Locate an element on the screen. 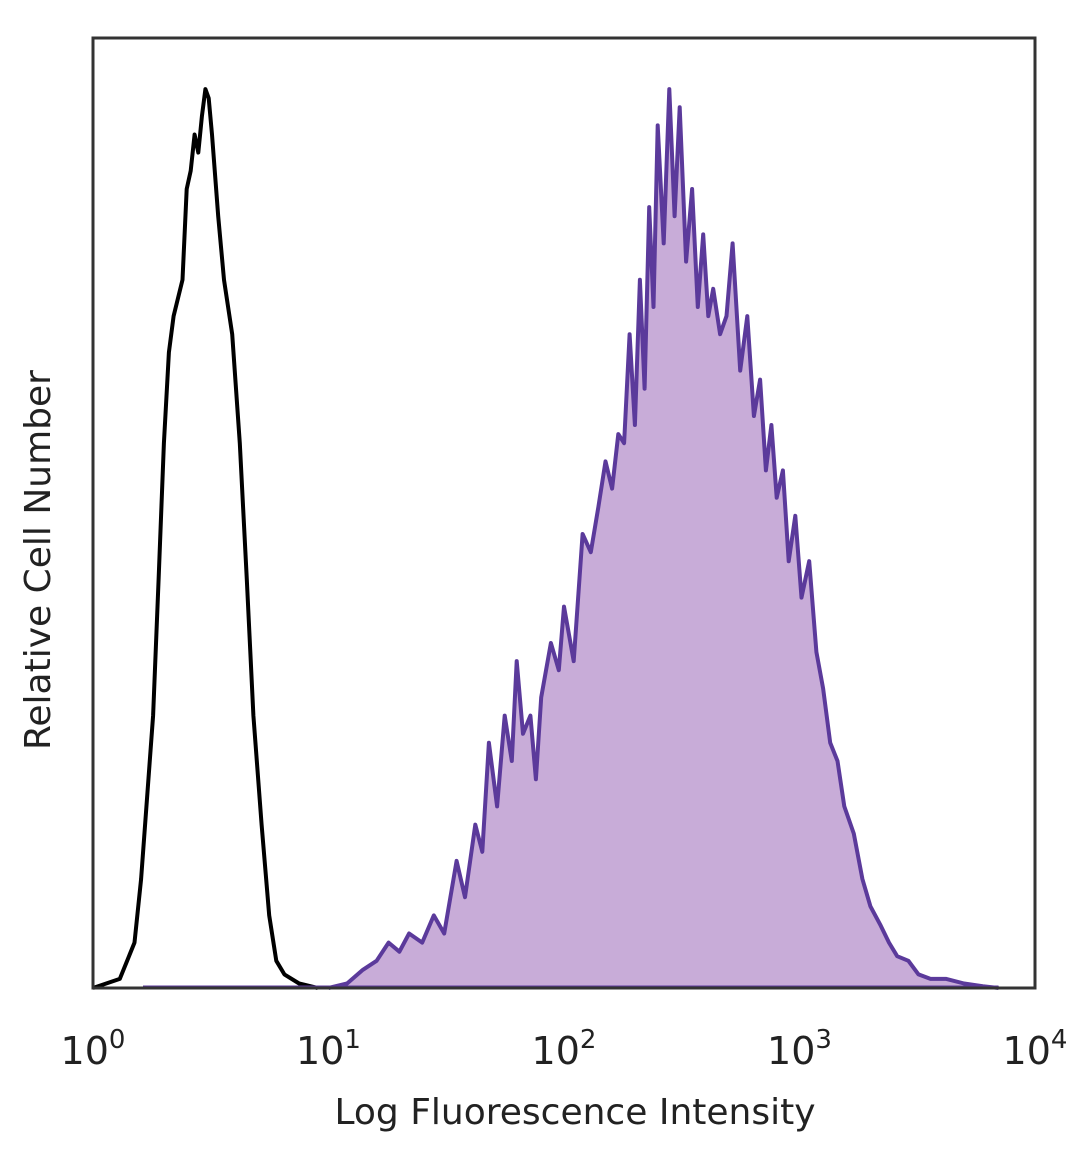 This screenshot has height=1169, width=1080. x-tick-base-1: 10 is located at coordinates (320, 1051).